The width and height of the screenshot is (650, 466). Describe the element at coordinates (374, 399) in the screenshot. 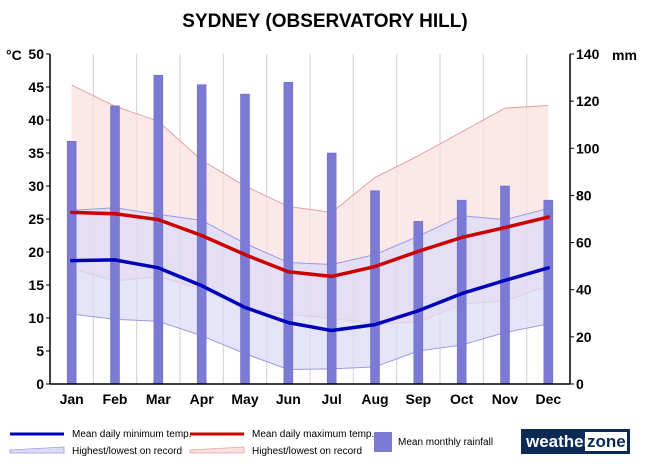

I see `month-label-aug: Aug` at that location.